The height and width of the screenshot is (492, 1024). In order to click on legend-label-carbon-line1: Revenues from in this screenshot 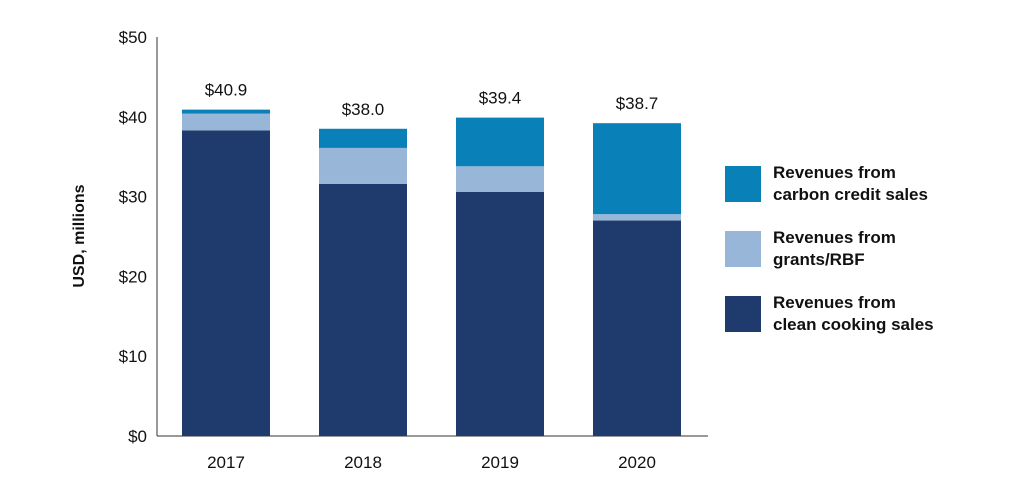, I will do `click(834, 172)`.